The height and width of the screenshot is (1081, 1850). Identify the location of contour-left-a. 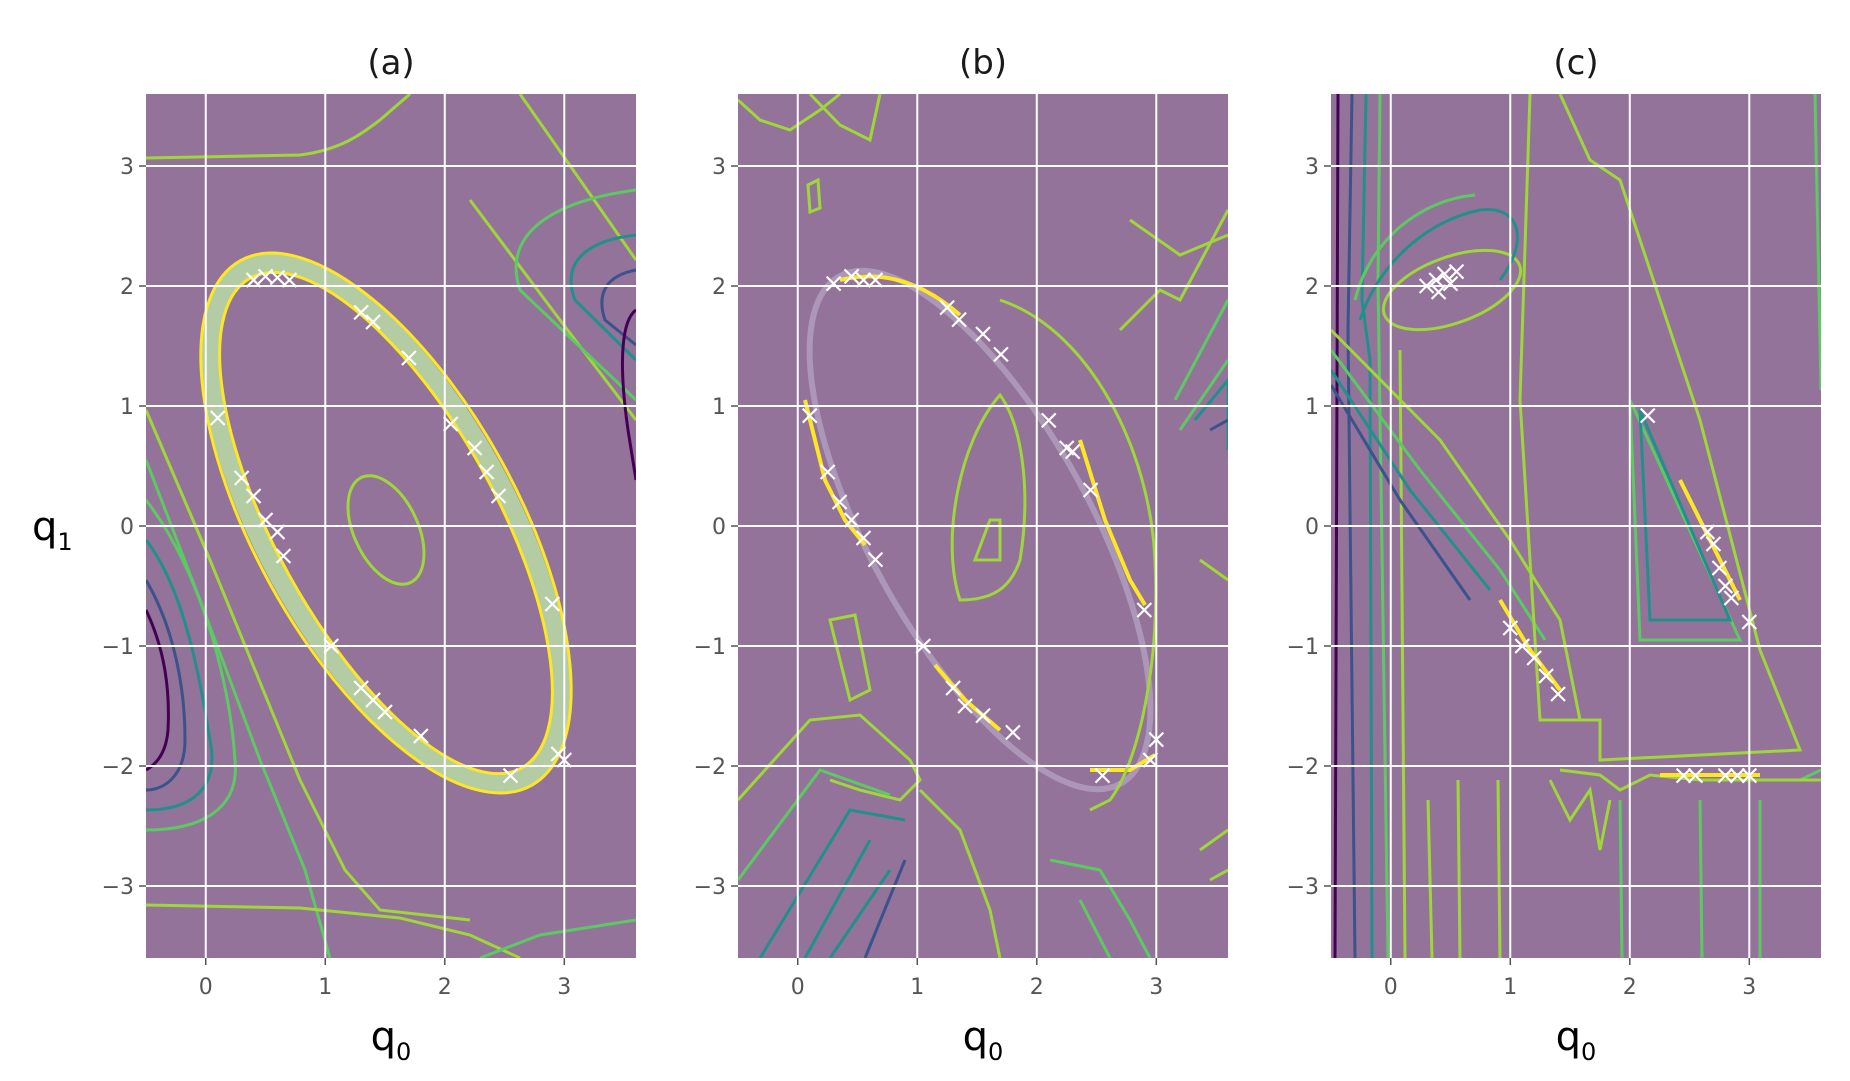
(308, 665).